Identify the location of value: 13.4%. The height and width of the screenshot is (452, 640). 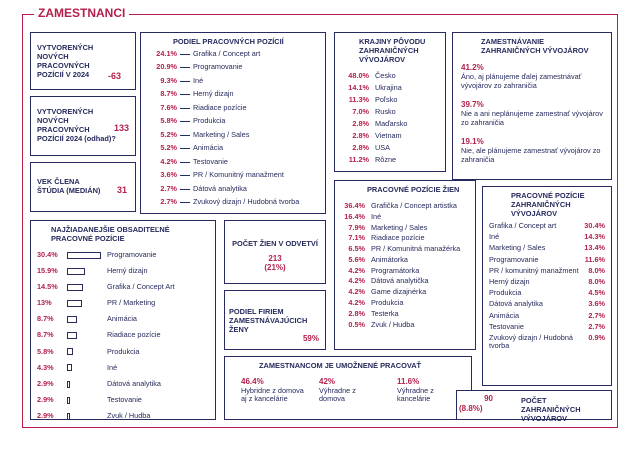
(594, 248).